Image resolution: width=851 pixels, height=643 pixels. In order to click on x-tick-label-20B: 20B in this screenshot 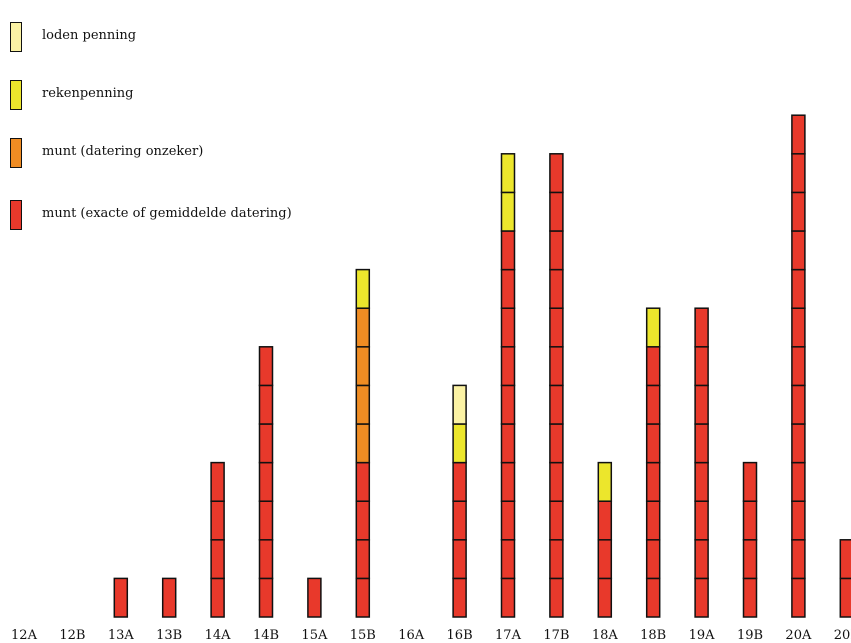, I will do `click(842, 635)`.